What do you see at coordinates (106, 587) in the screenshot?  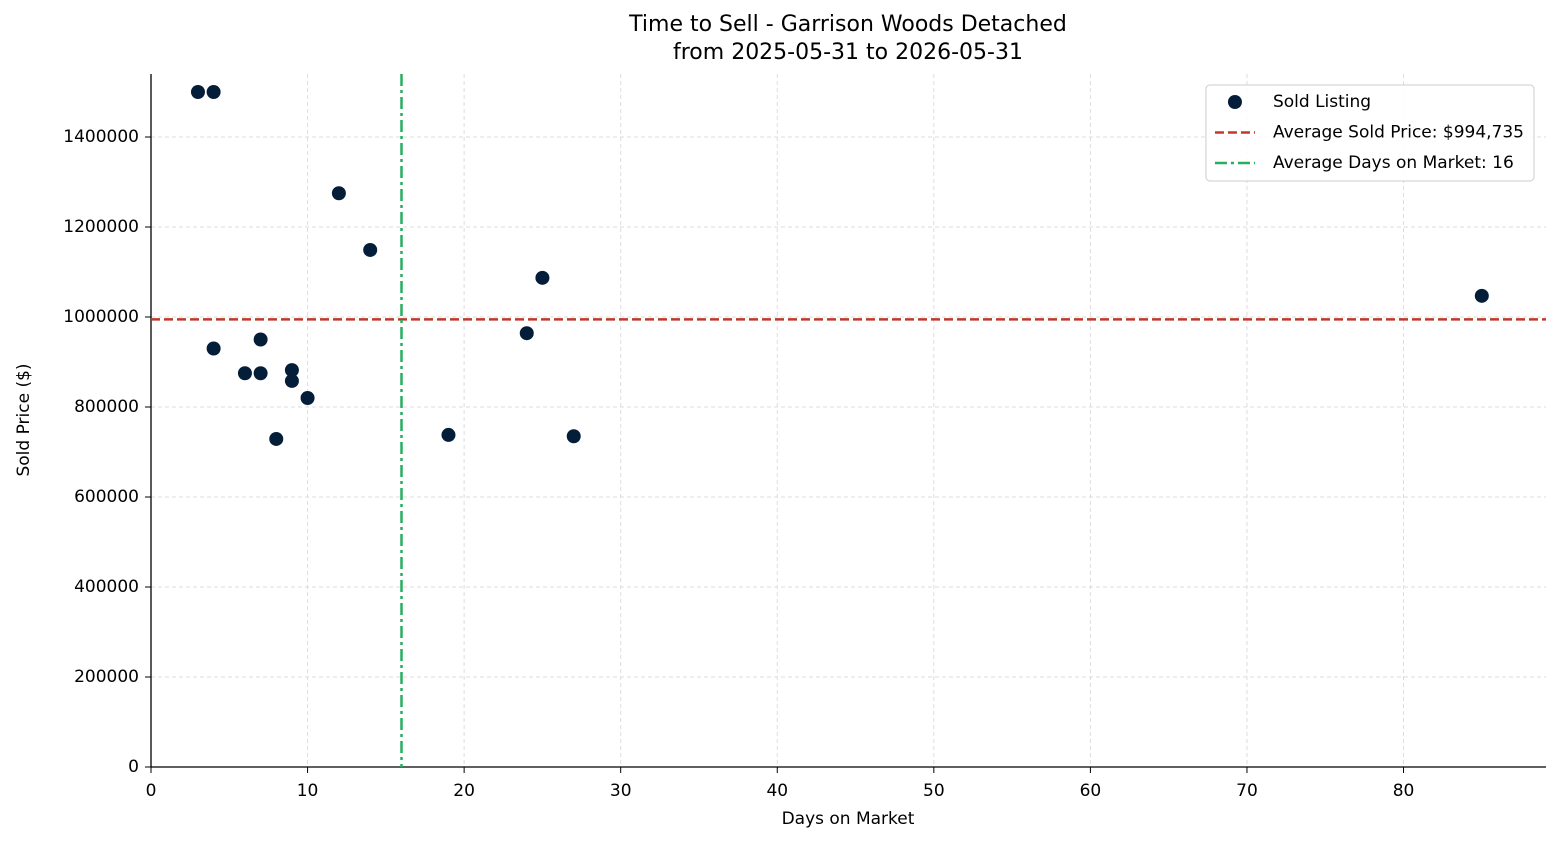 I see `y-tick-label: 400000` at bounding box center [106, 587].